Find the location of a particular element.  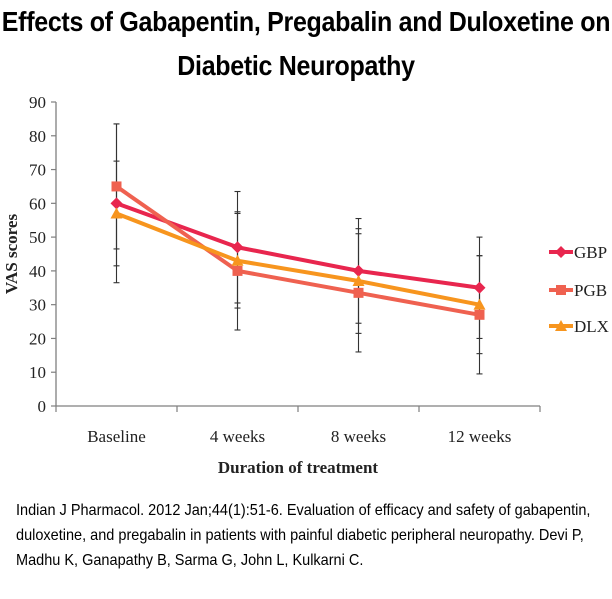

x-tick-label: Baseline is located at coordinates (116, 436).